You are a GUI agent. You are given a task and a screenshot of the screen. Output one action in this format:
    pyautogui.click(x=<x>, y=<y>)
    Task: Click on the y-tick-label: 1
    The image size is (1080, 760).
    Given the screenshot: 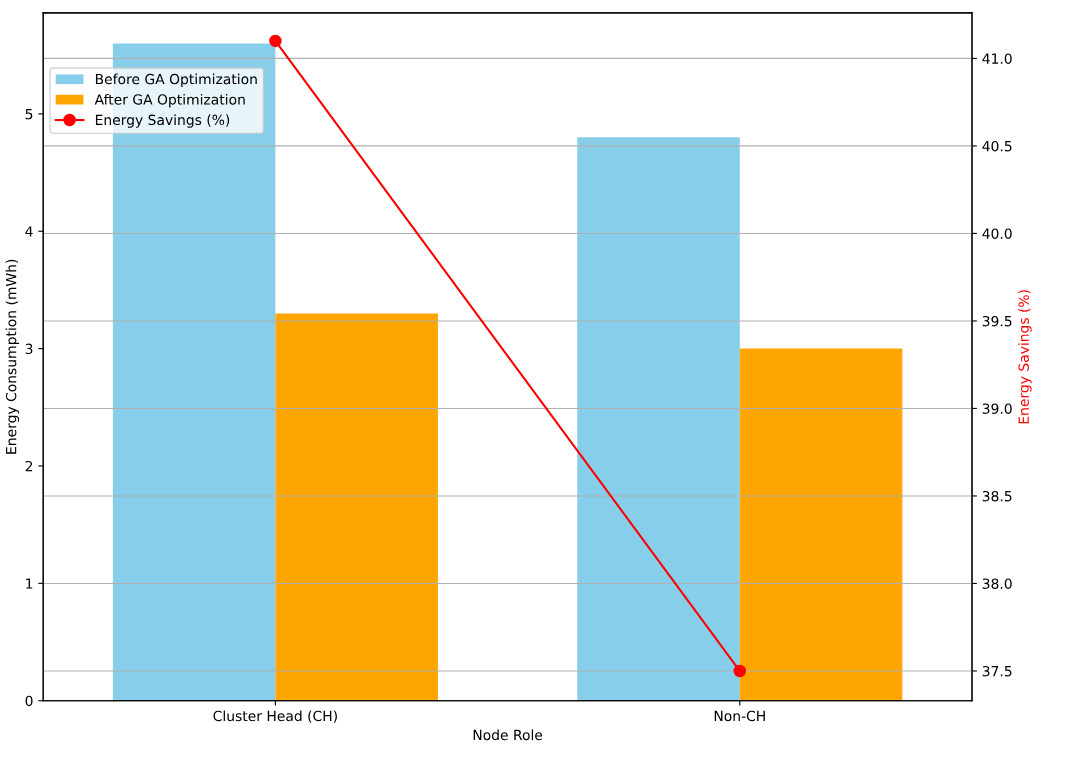 What is the action you would take?
    pyautogui.click(x=29, y=583)
    